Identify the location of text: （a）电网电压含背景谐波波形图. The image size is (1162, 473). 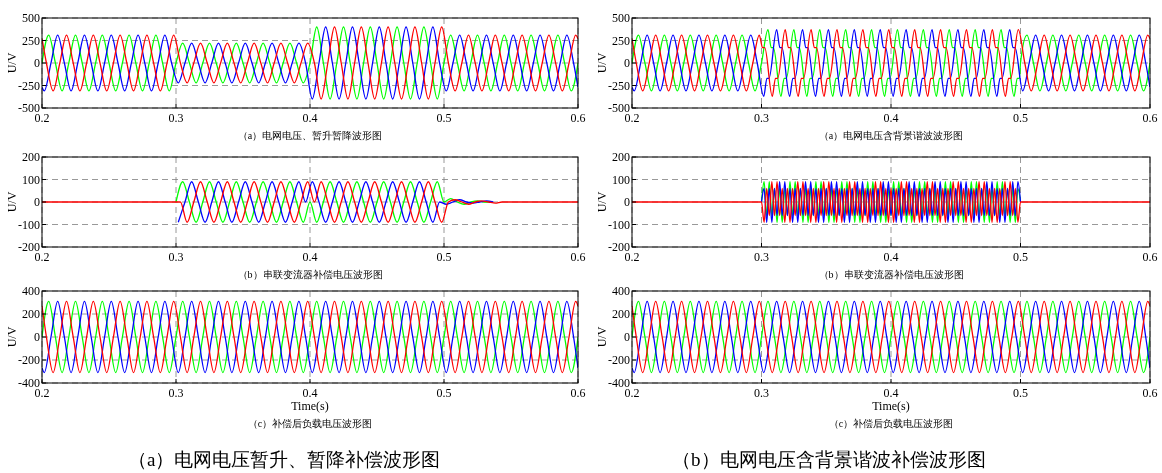
(891, 135).